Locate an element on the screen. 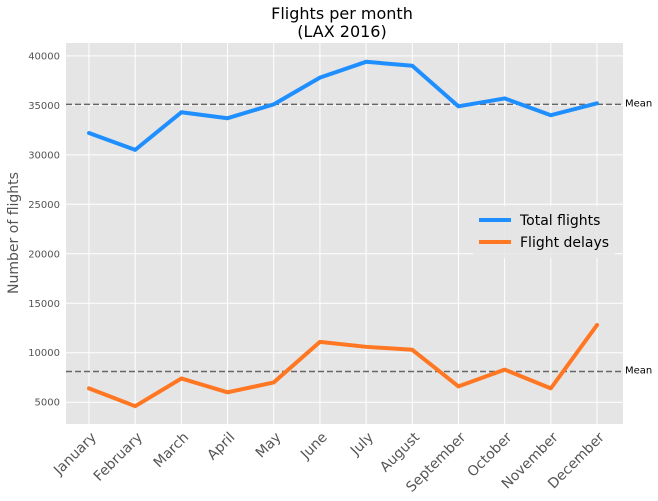 This screenshot has width=658, height=501. y-tick-label: 15000 is located at coordinates (44, 304).